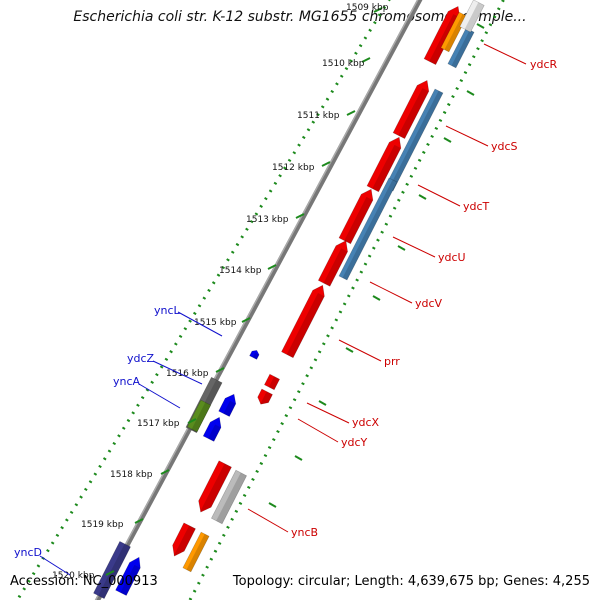 The height and width of the screenshot is (600, 600). Describe the element at coordinates (318, 430) in the screenshot. I see `leader-ydcY` at that location.